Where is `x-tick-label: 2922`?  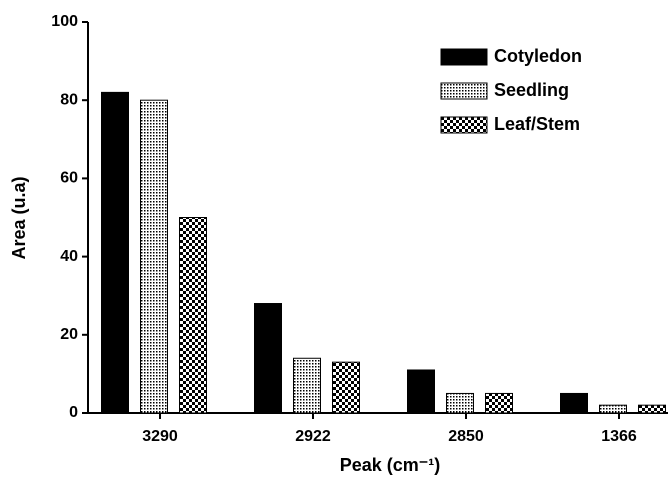 x-tick-label: 2922 is located at coordinates (313, 436).